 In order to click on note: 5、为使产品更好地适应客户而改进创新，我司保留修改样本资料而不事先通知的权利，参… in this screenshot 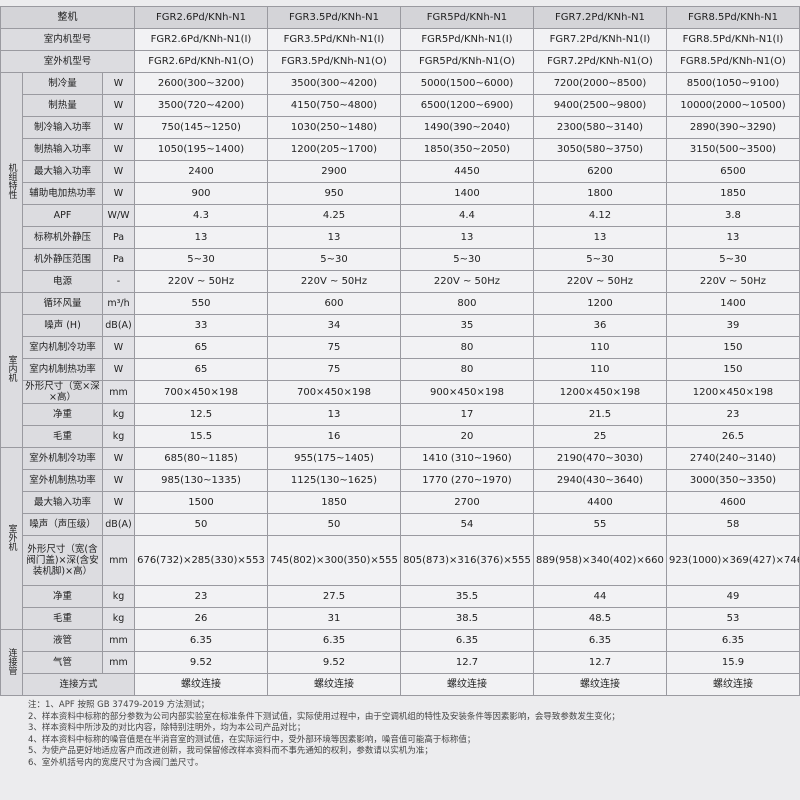, I will do `click(230, 751)`.